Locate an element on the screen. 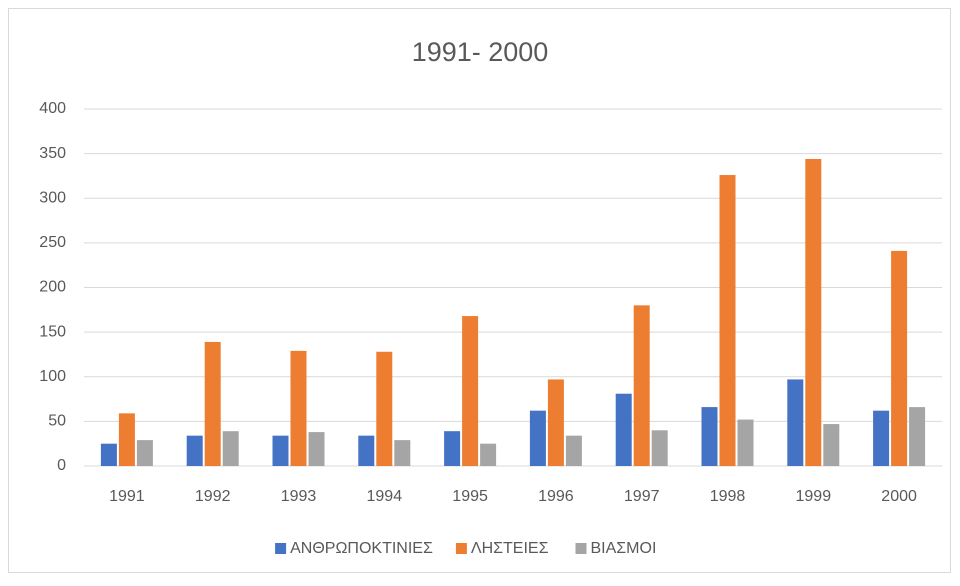 The image size is (960, 586). x-tick-label: 1991 is located at coordinates (127, 496).